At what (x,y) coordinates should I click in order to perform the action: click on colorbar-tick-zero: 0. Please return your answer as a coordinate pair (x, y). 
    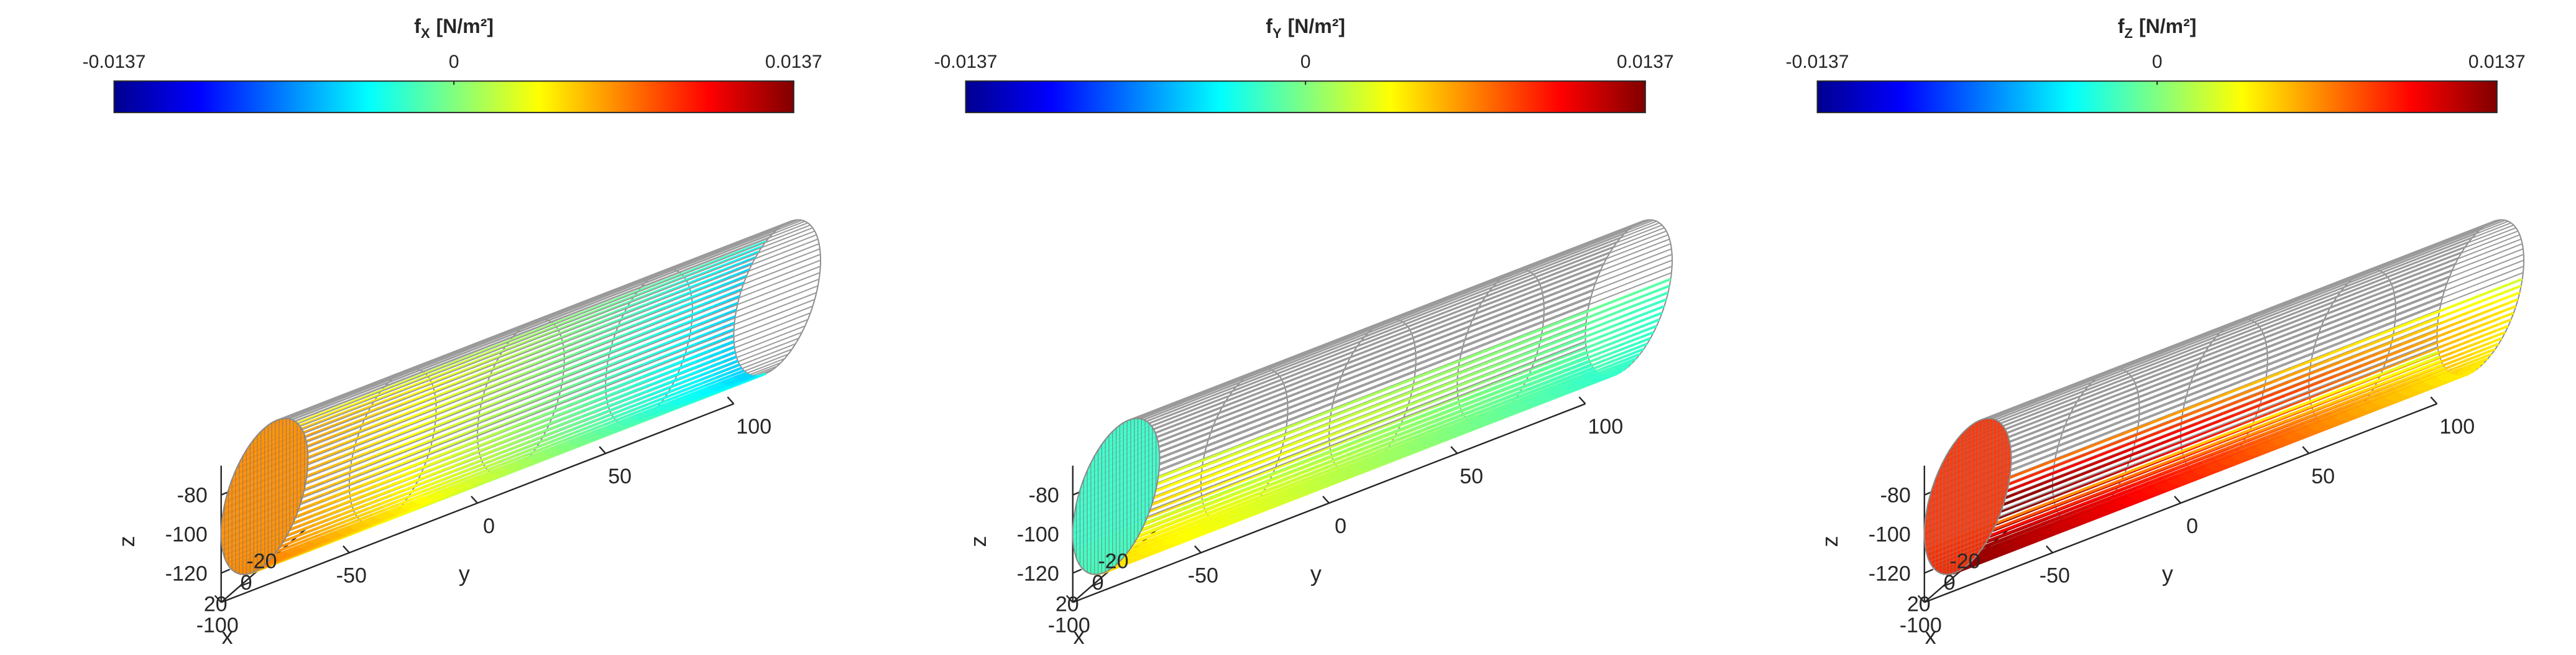
    Looking at the image, I should click on (454, 62).